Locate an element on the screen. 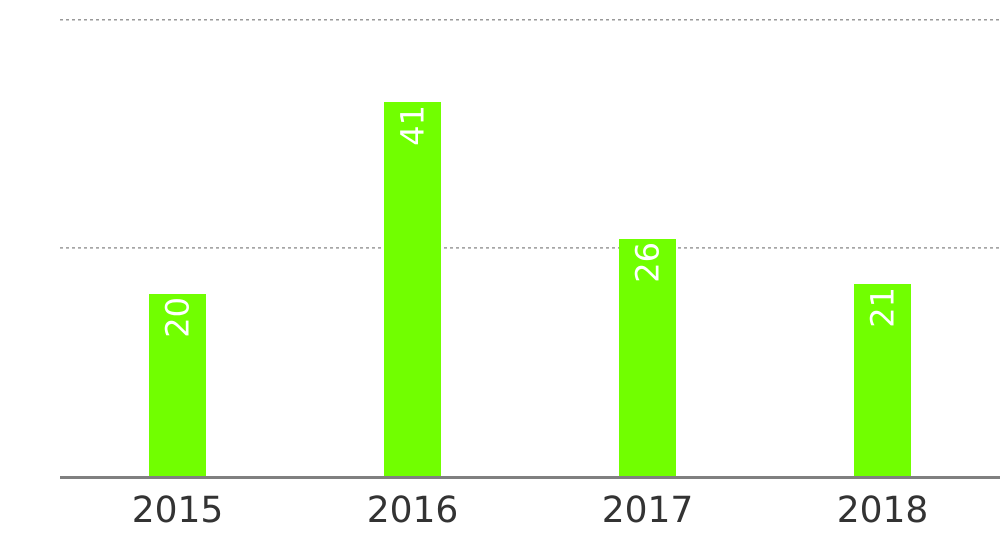  x-tick-label: 2017 is located at coordinates (648, 511).